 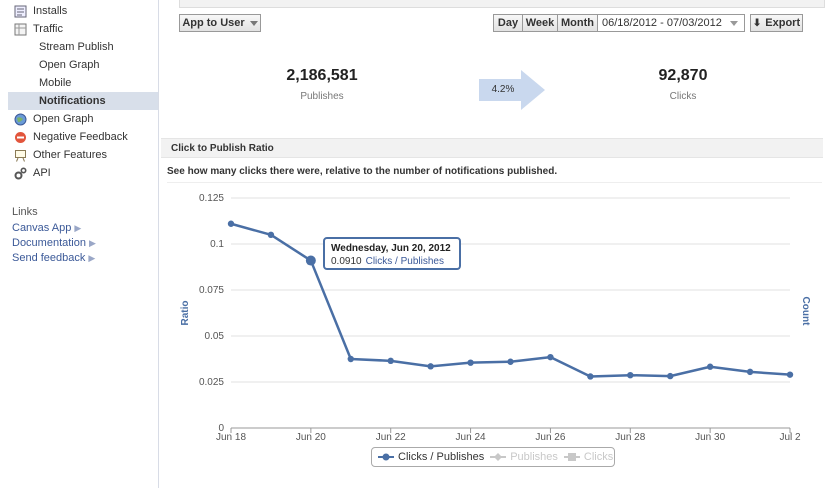 I want to click on date-range-select: 06/18/2012 - 07/03/2012, so click(x=671, y=23).